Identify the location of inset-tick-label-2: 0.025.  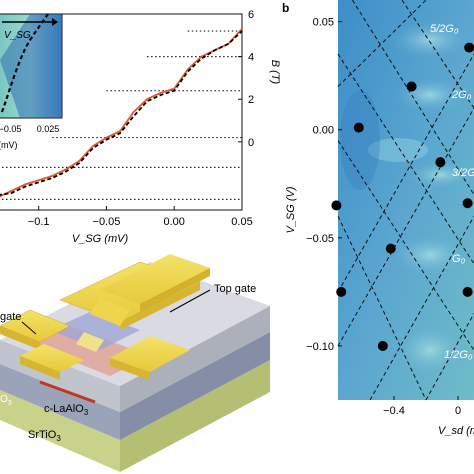
(48, 129).